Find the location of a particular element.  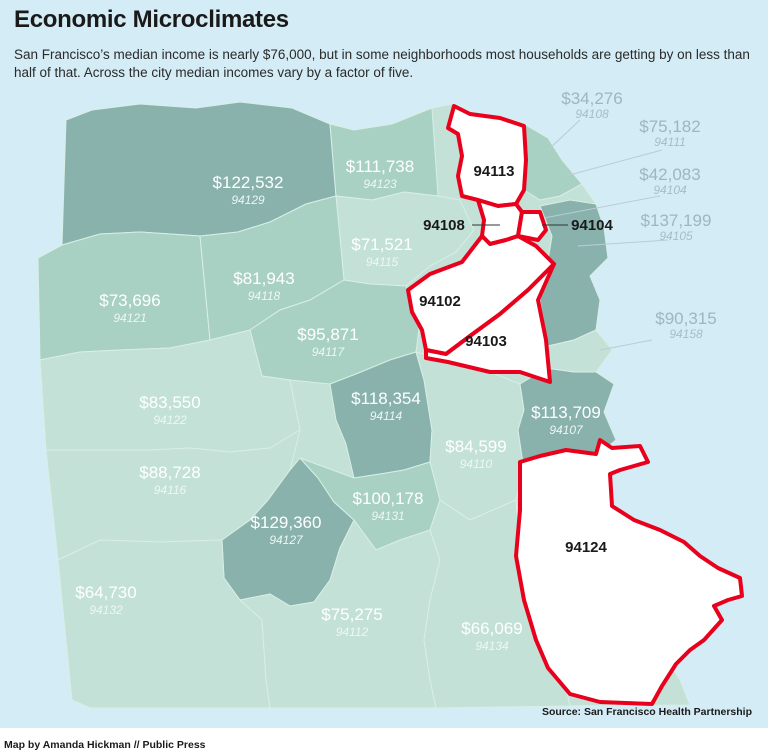

zip-94118: 94118 is located at coordinates (264, 296).